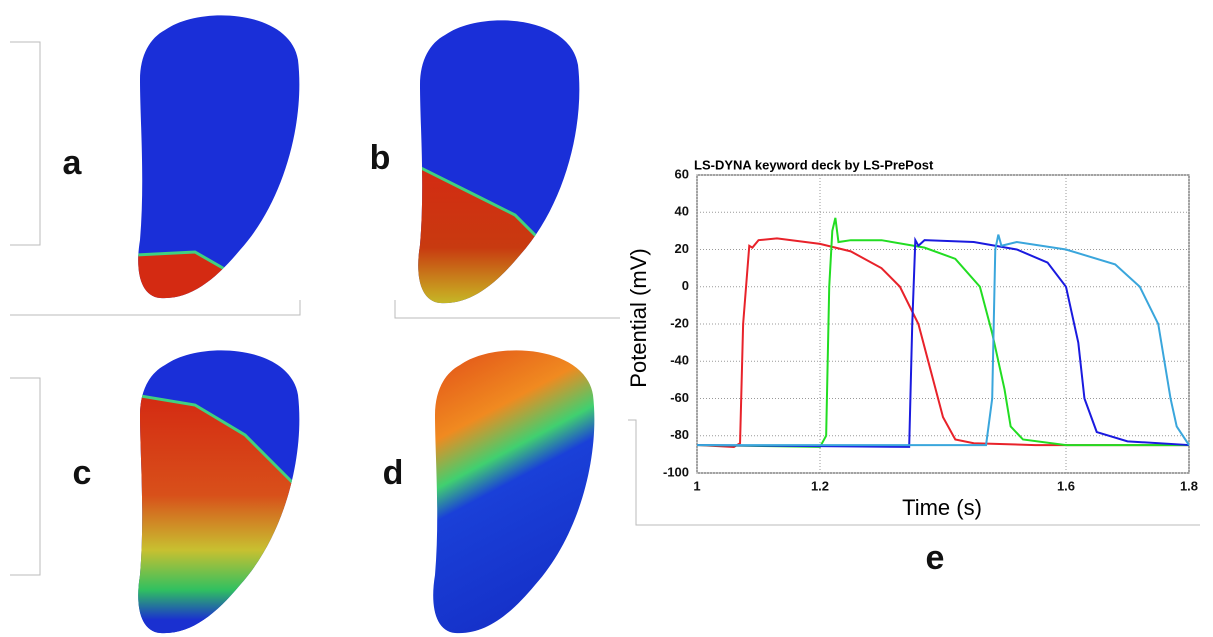  What do you see at coordinates (685, 285) in the screenshot?
I see `y-tick-label: 0` at bounding box center [685, 285].